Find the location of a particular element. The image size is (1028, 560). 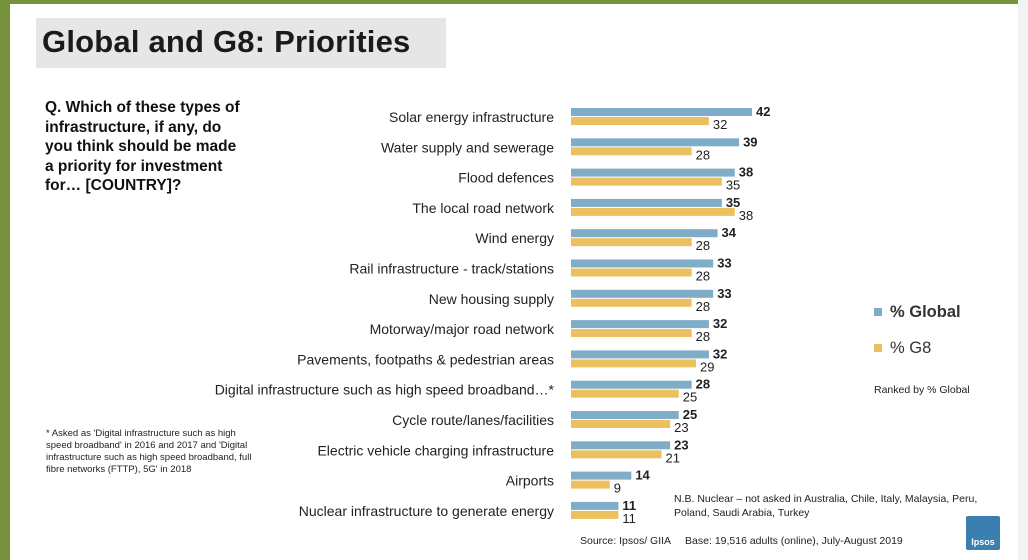

category-label: Water supply and sewerage is located at coordinates (467, 147).